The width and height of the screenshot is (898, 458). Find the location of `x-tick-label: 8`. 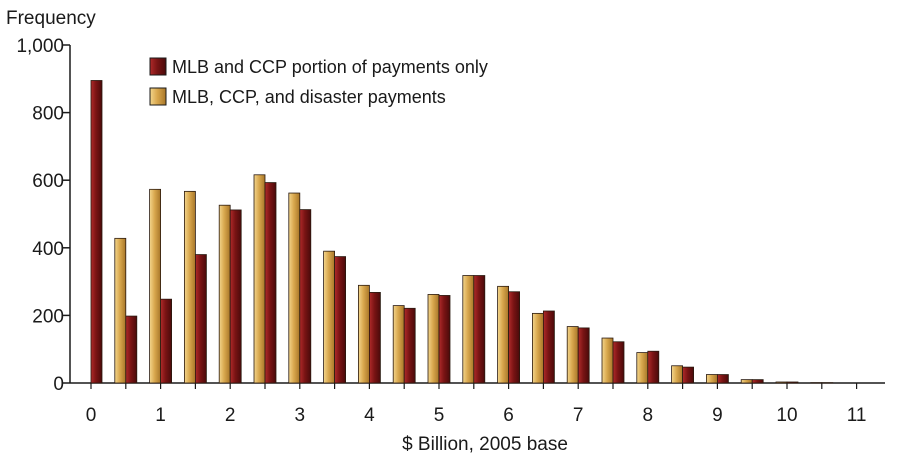

x-tick-label: 8 is located at coordinates (648, 415).